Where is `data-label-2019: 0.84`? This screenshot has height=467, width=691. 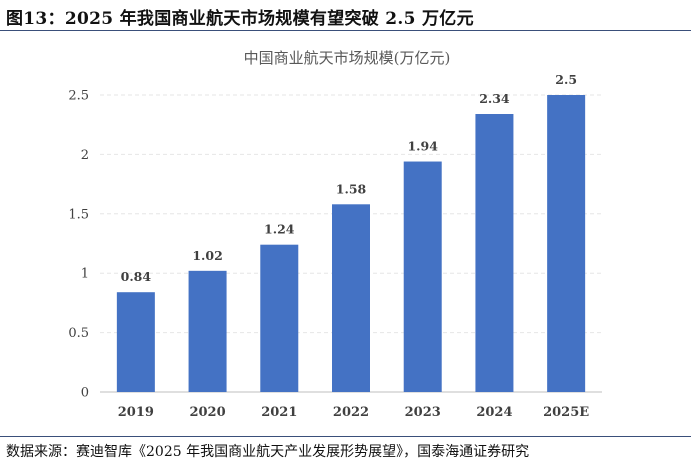
data-label-2019: 0.84 is located at coordinates (136, 276).